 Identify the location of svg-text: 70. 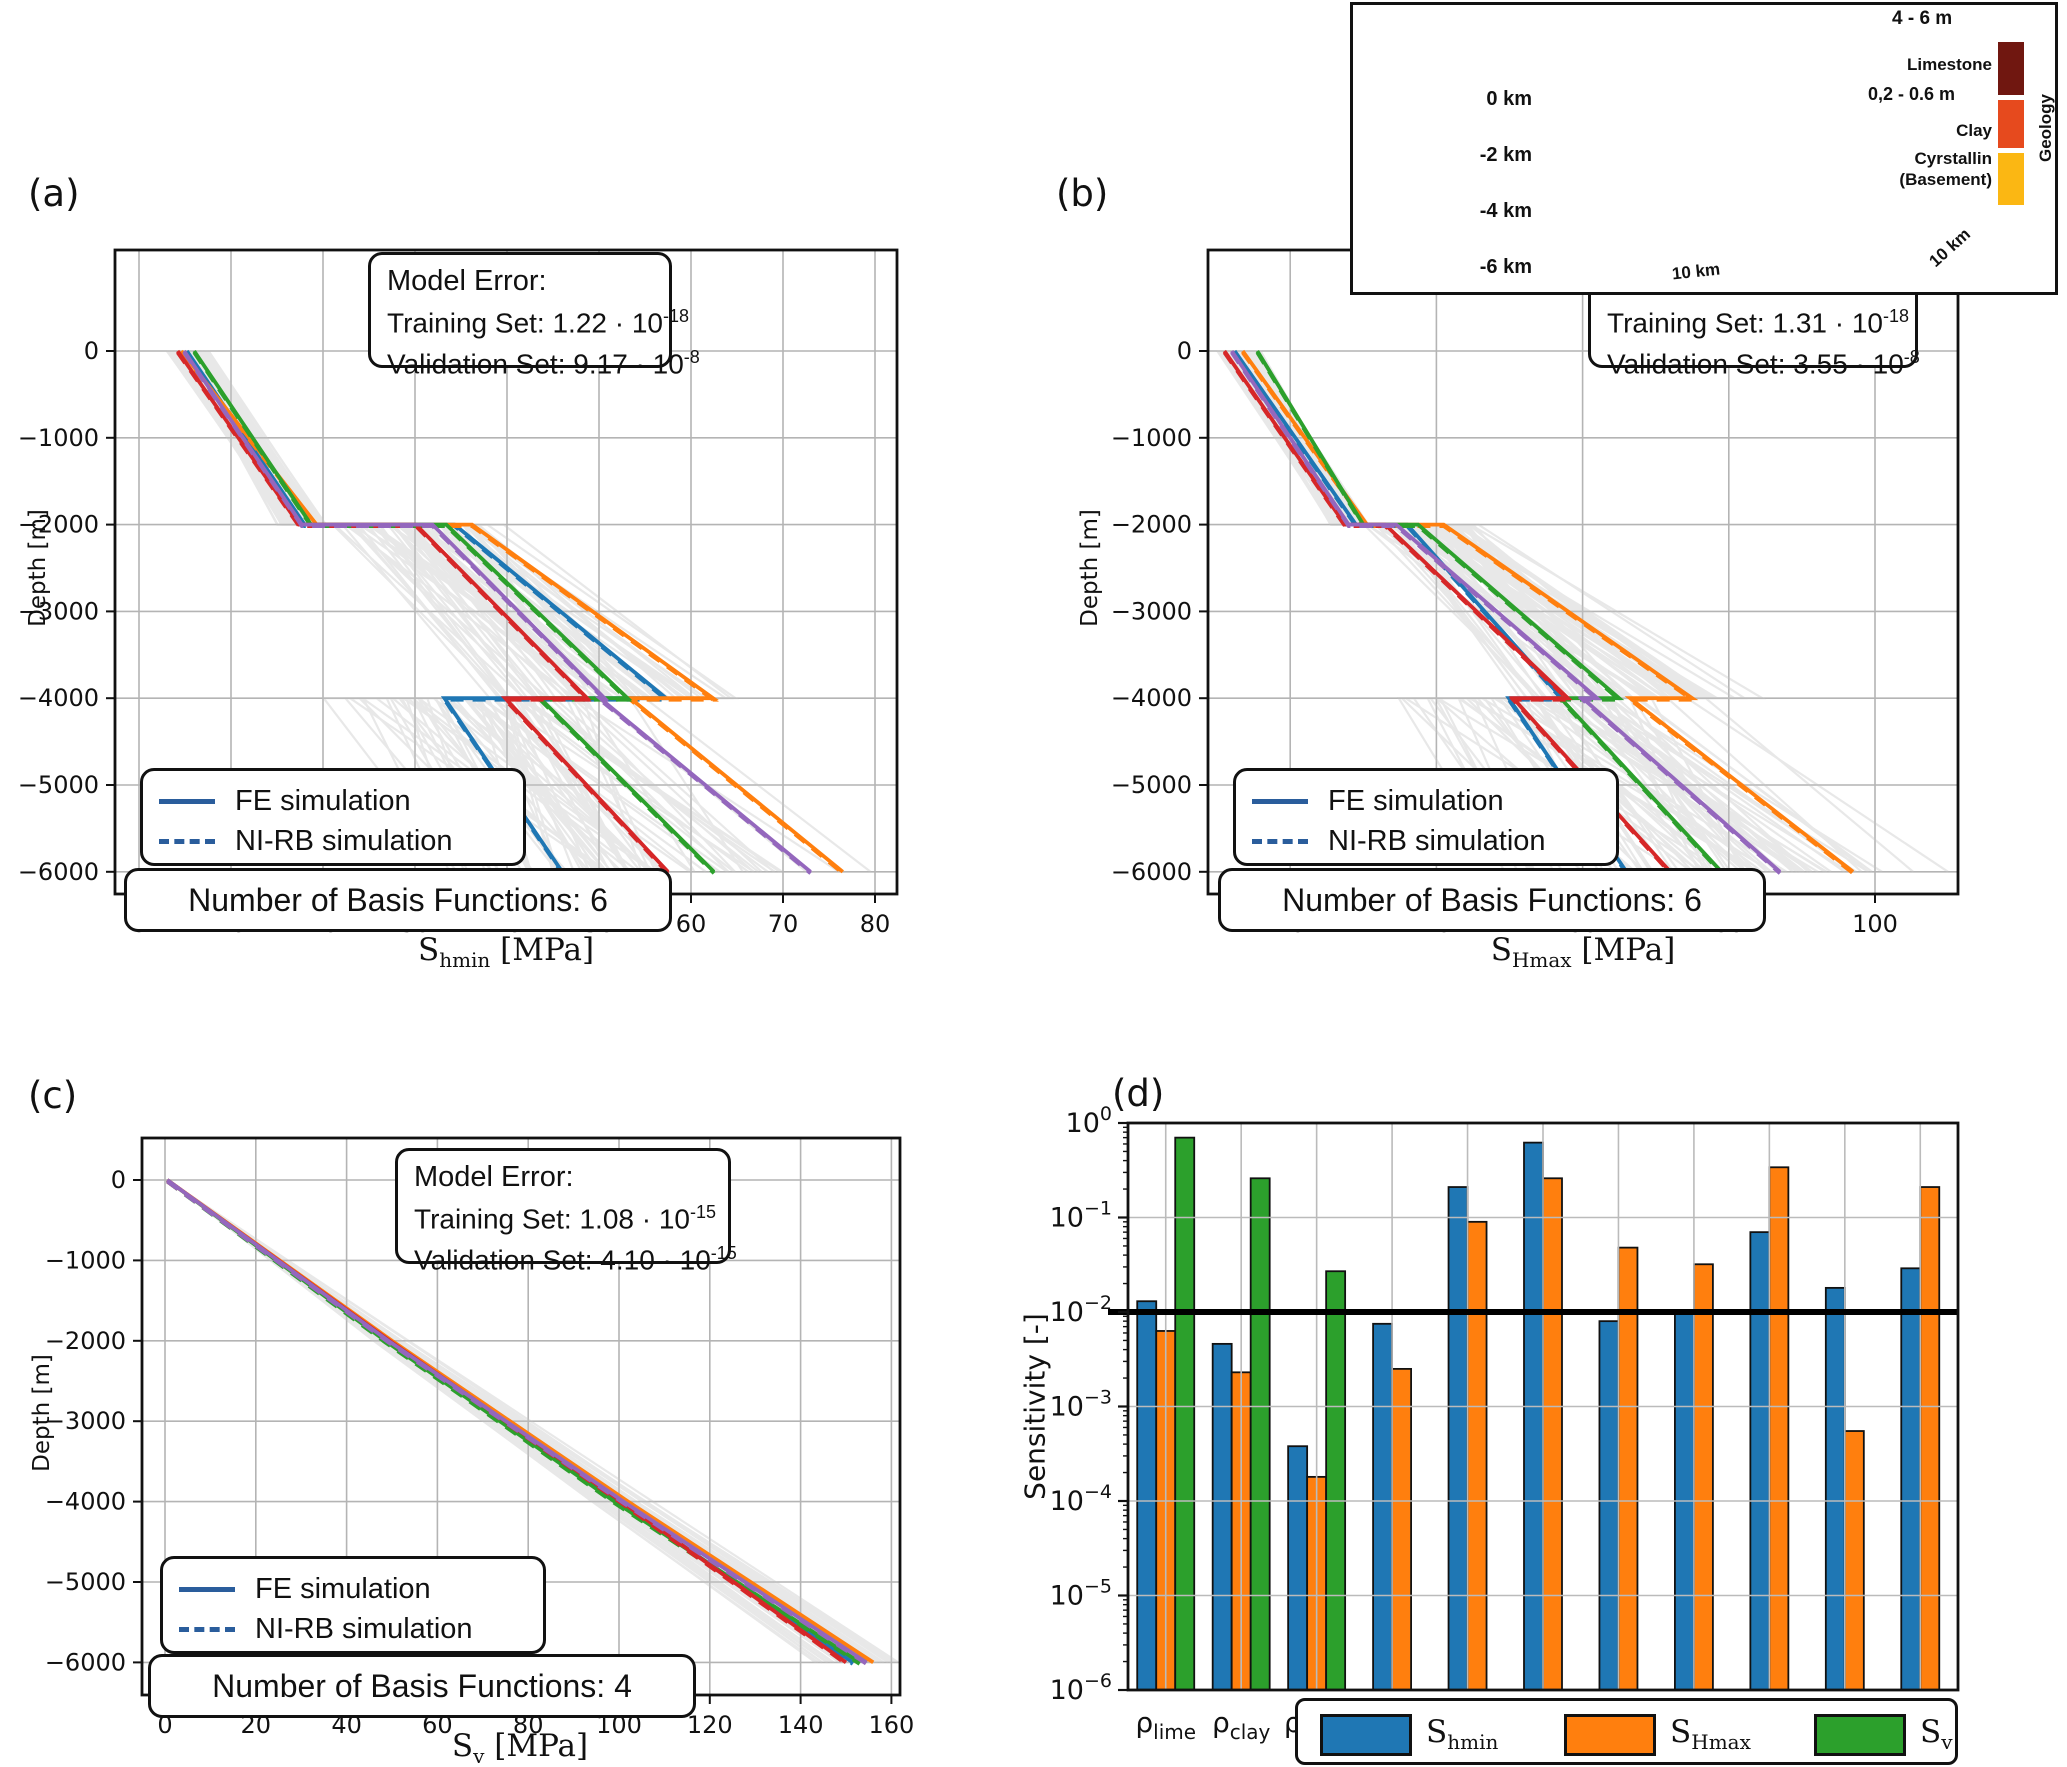
(783, 924).